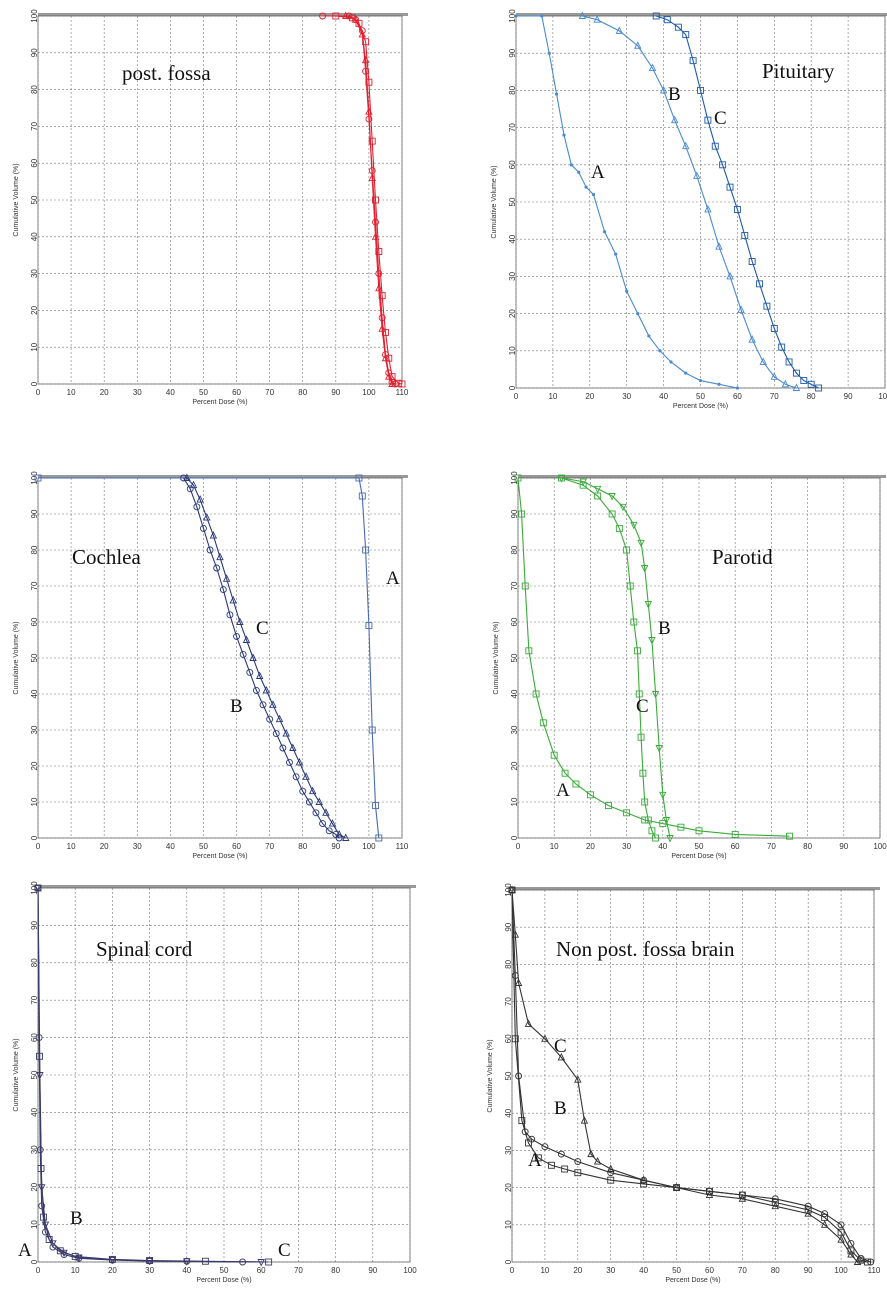 This screenshot has height=1292, width=887. Describe the element at coordinates (508, 1038) in the screenshot. I see `y-tick-label: 60` at that location.